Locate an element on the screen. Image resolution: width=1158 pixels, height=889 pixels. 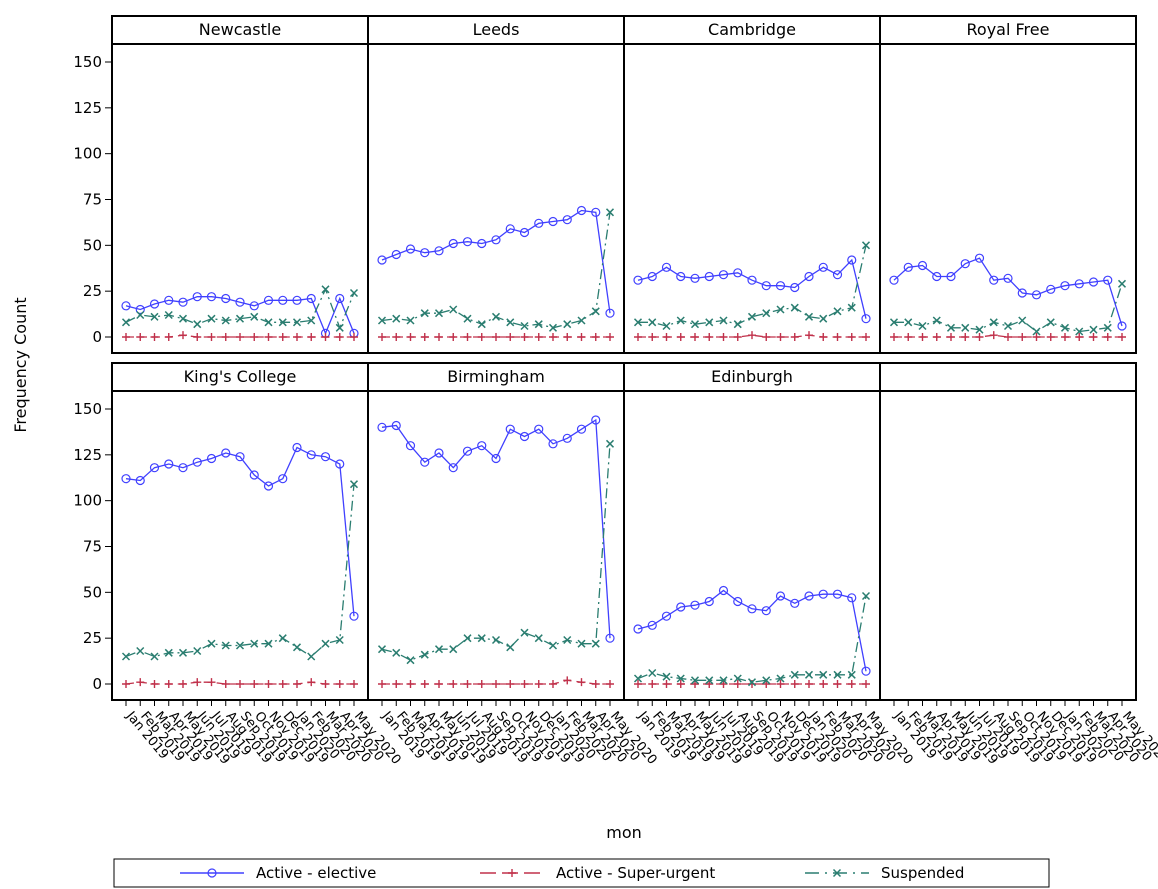
series-edinburgh-active-elective is located at coordinates (752, 630).